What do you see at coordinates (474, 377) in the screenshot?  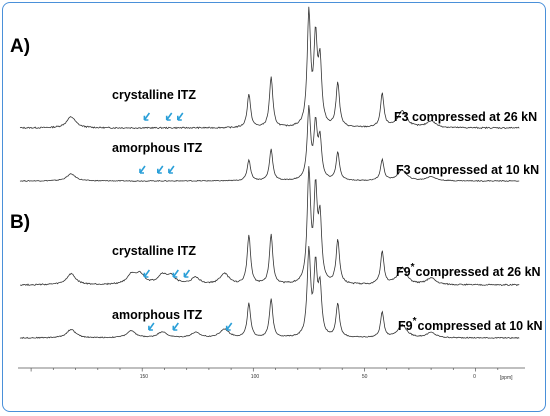 I see `x-tick-label-4: 0` at bounding box center [474, 377].